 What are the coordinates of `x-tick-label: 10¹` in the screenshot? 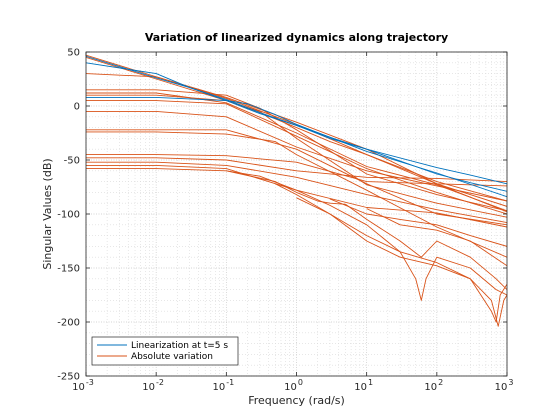 It's located at (363, 385).